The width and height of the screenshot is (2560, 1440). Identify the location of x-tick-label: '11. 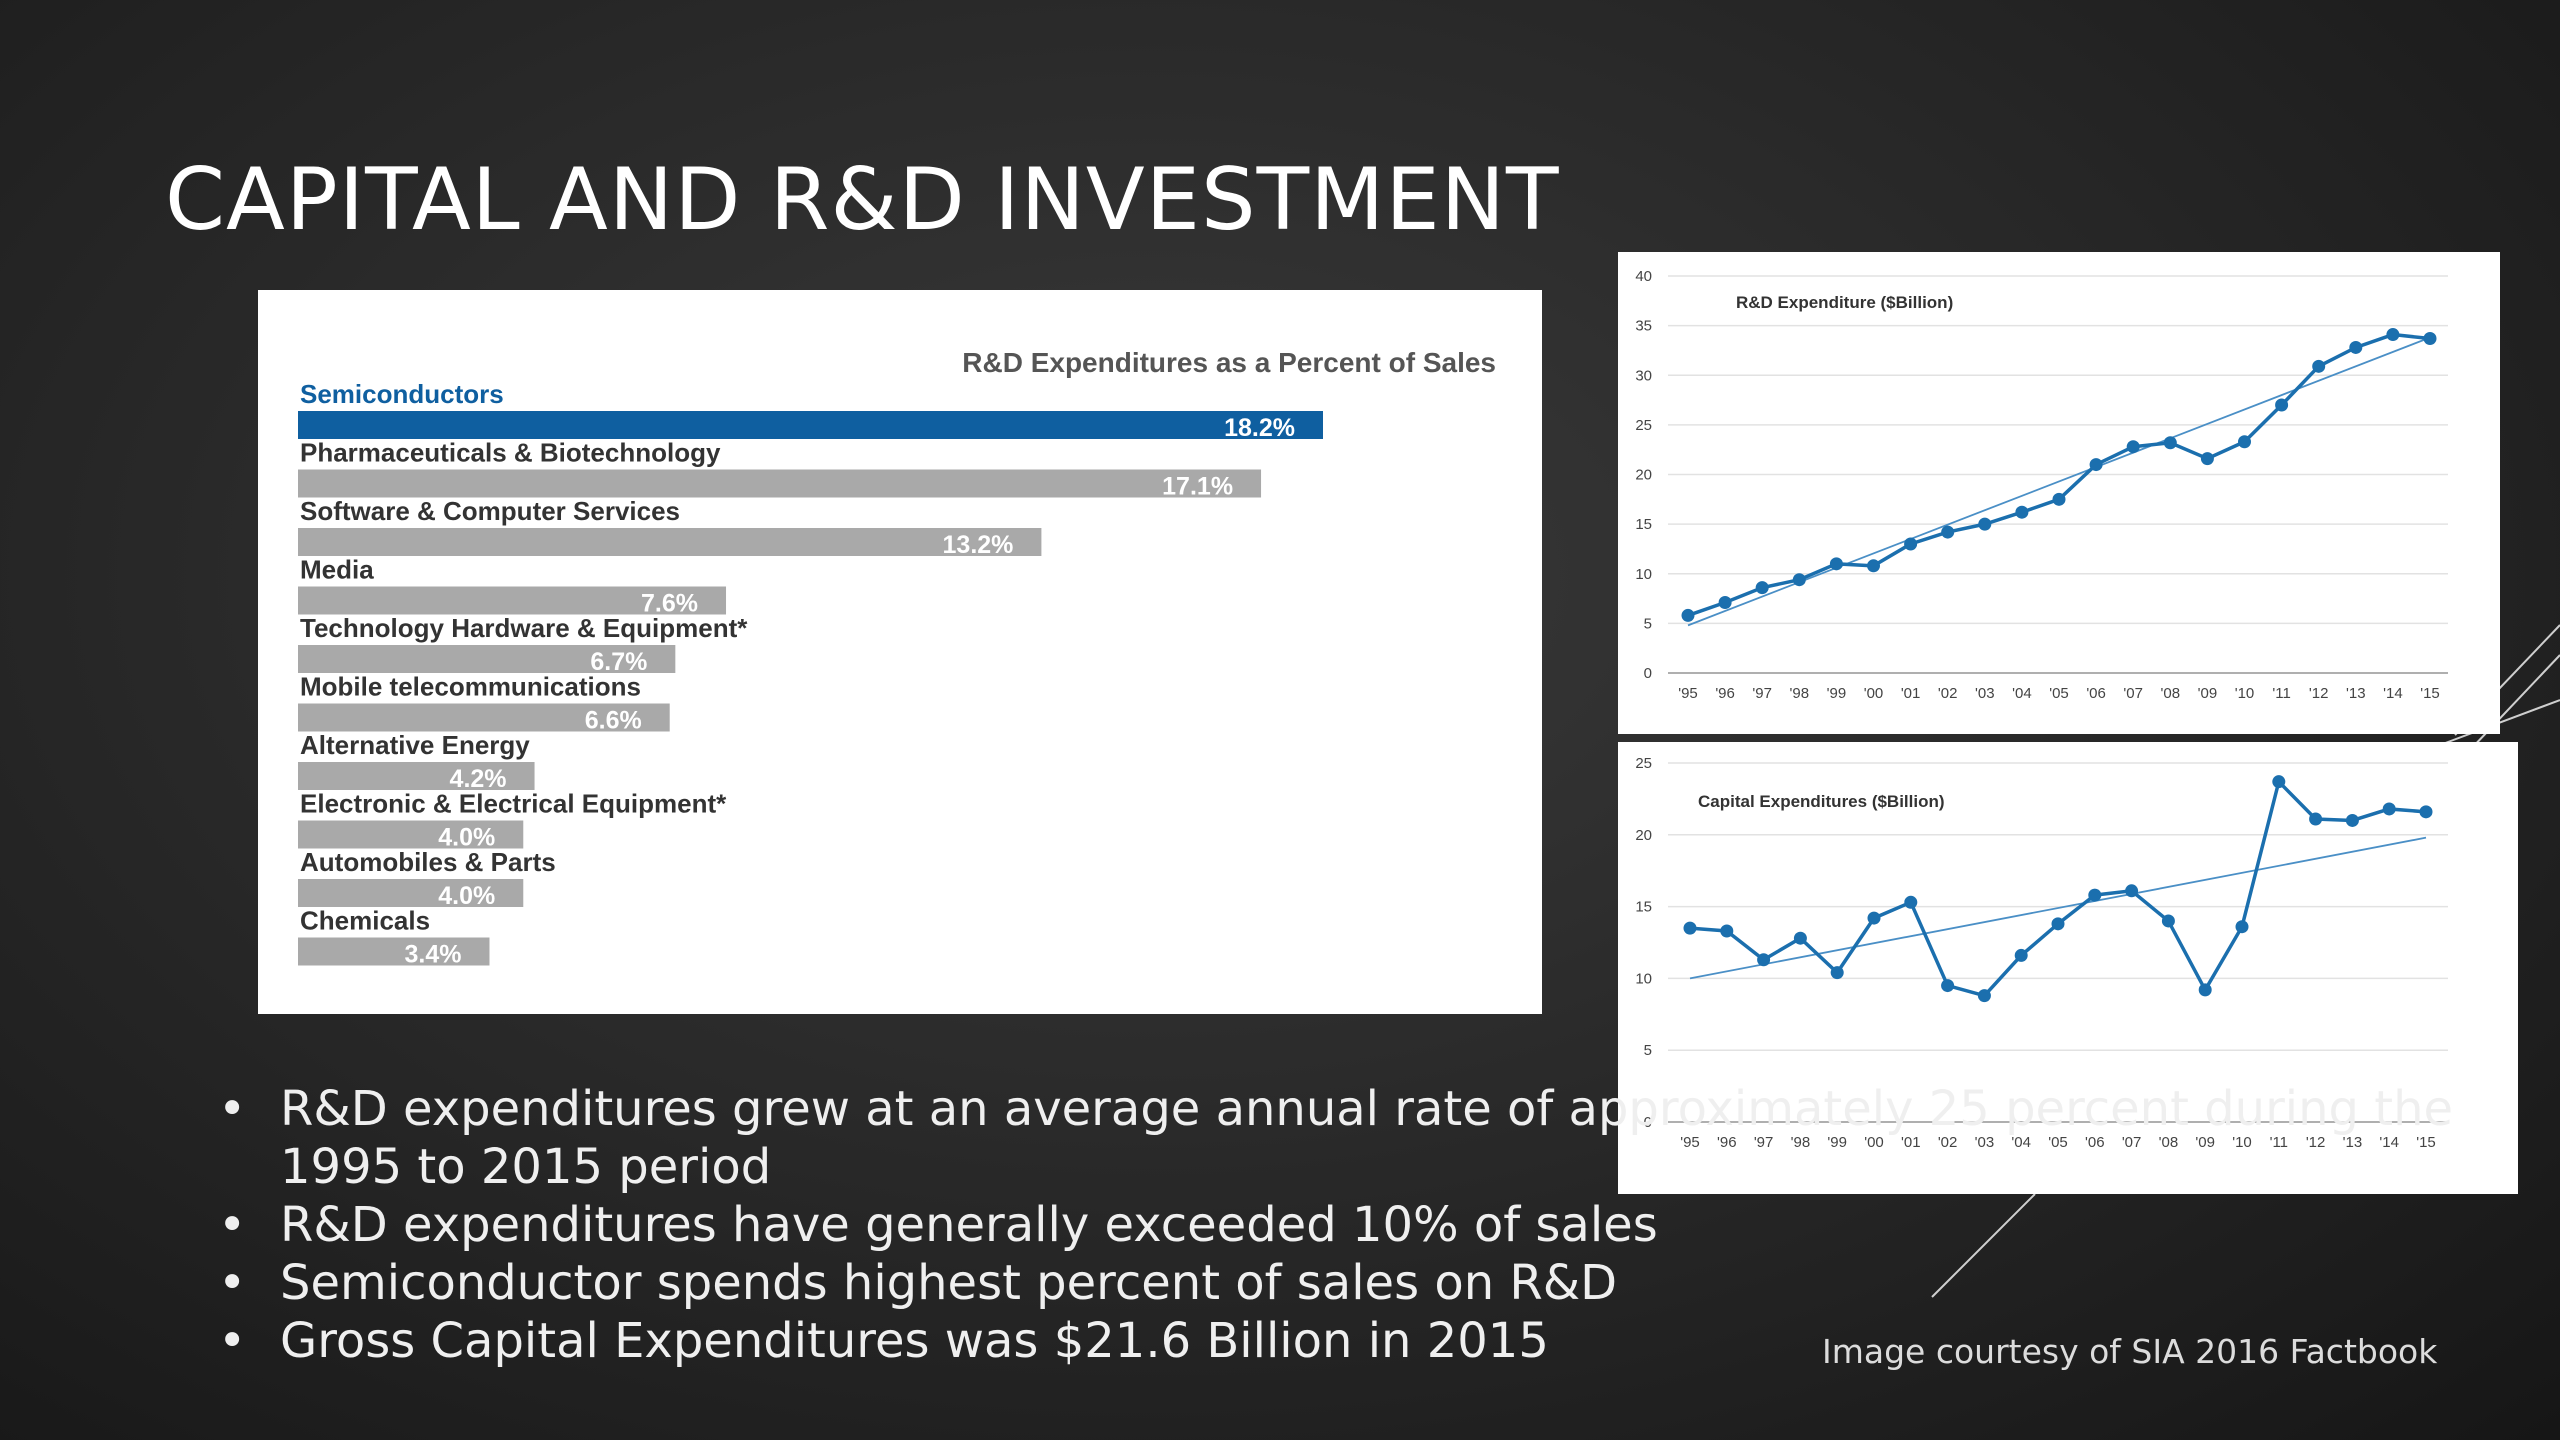
(2281, 693).